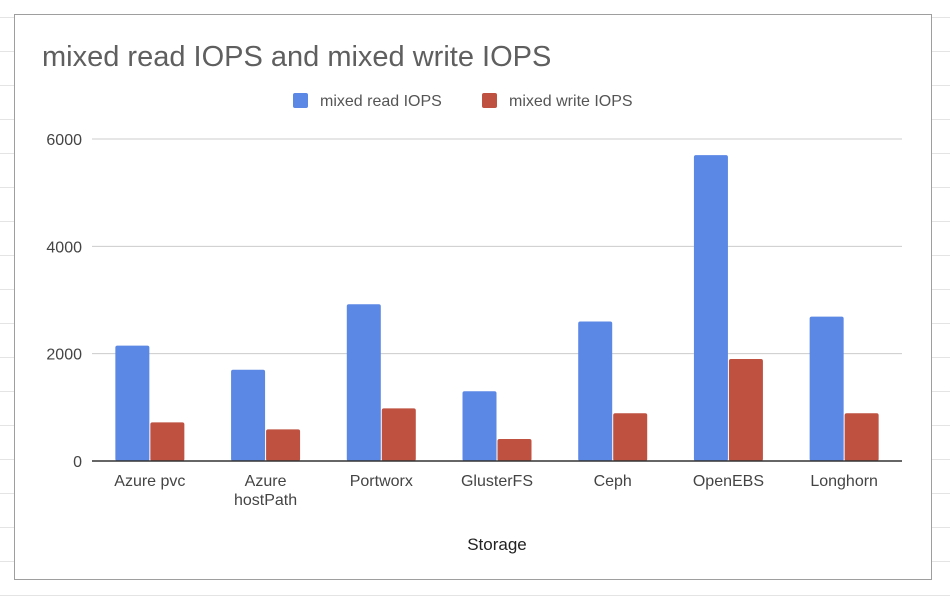 The image size is (950, 612). What do you see at coordinates (265, 491) in the screenshot?
I see `x-tick-label: Azure hostPath` at bounding box center [265, 491].